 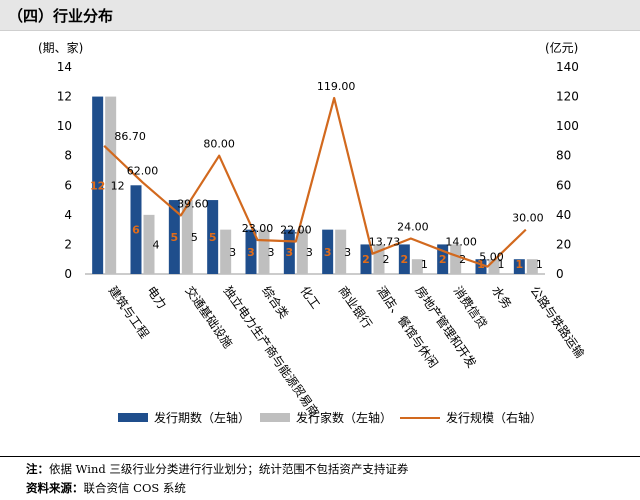 What do you see at coordinates (275, 302) in the screenshot?
I see `category-label: 综合类` at bounding box center [275, 302].